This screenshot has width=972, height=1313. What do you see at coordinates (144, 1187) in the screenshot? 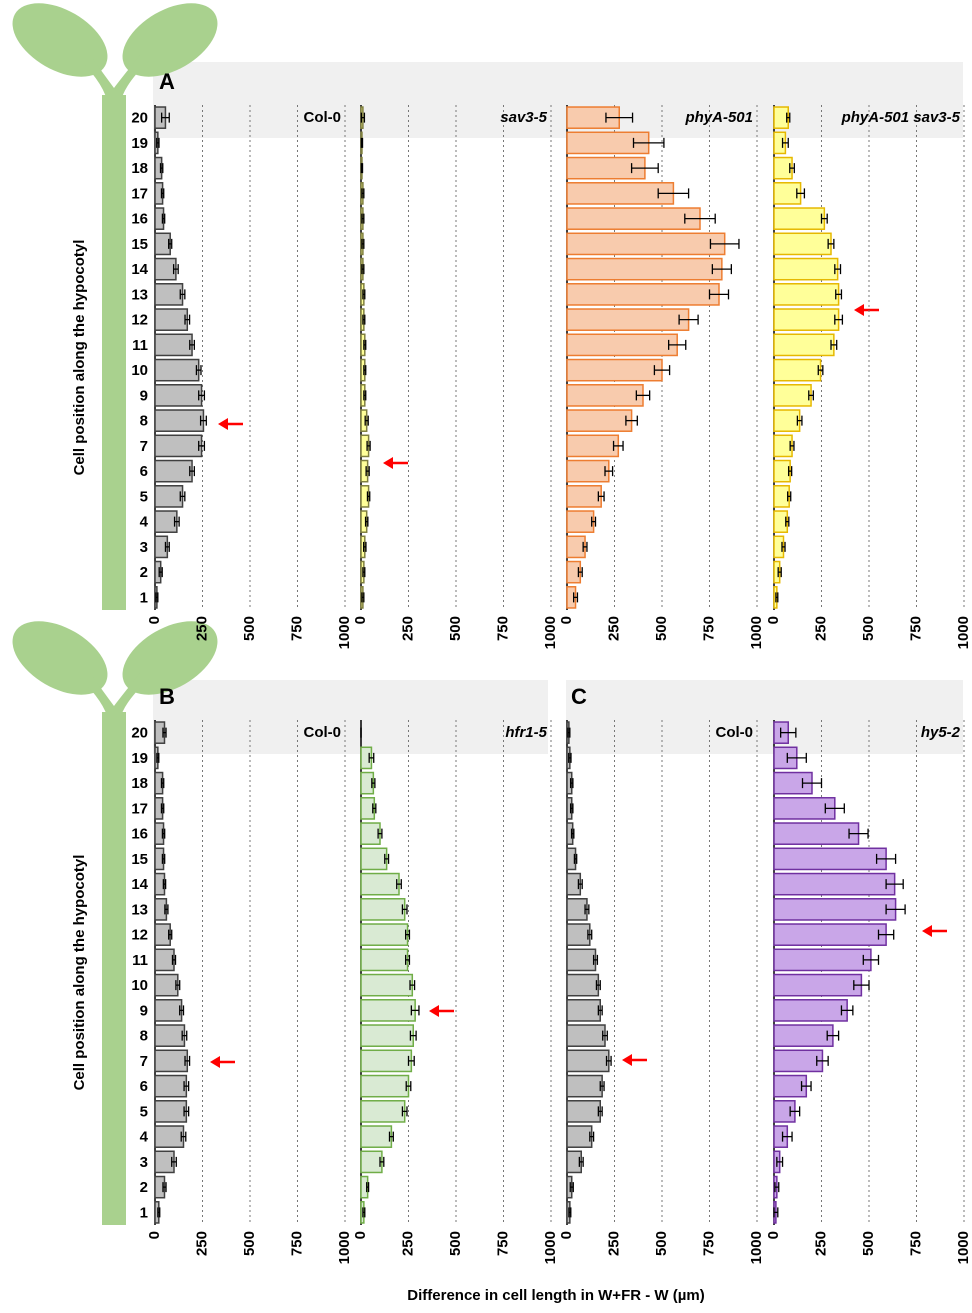
I see `y-tick-label: 2` at bounding box center [144, 1187].